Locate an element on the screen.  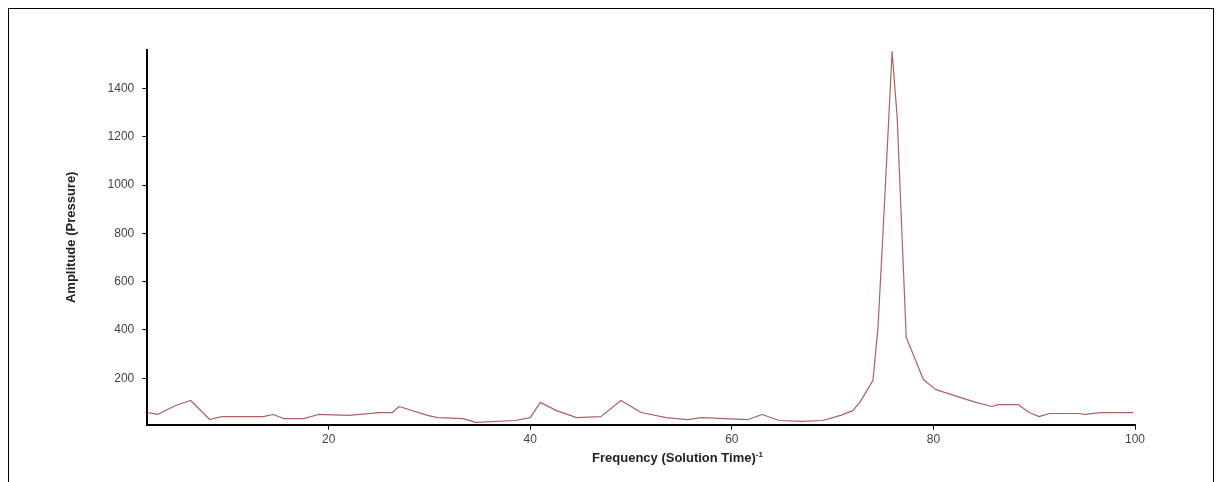
x-tick-label: 20 is located at coordinates (329, 439).